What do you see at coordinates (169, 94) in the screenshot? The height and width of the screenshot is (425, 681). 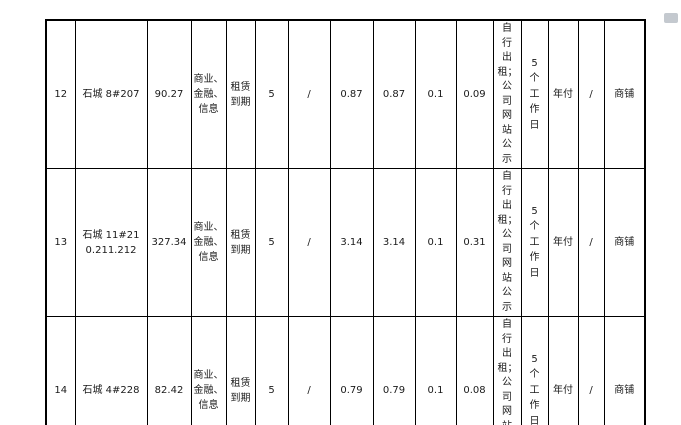 I see `table-cell-r12-c3: 90.27` at bounding box center [169, 94].